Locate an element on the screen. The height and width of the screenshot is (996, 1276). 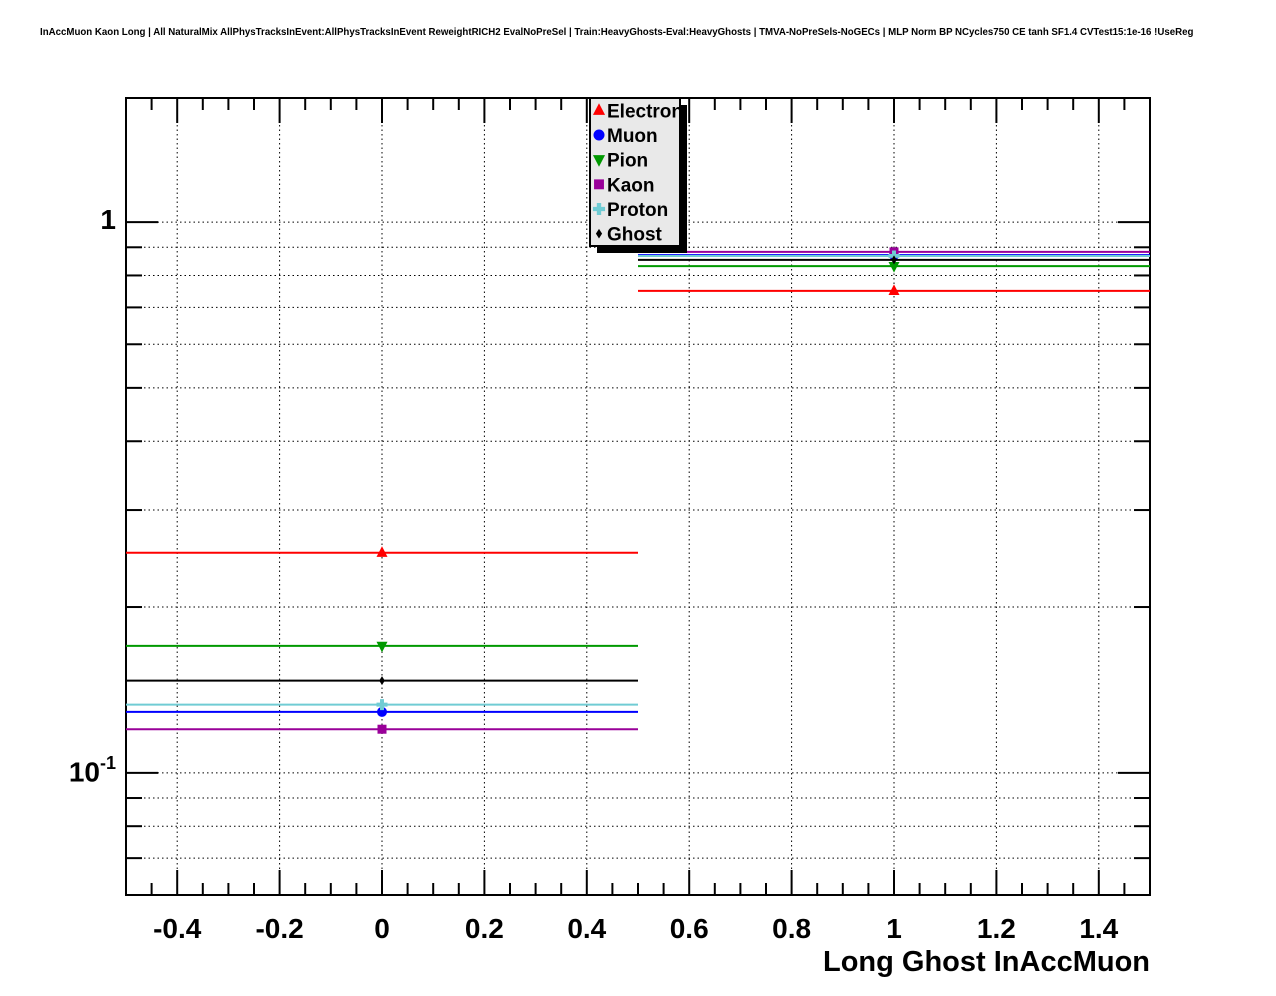
x-tick-label: 1.2 is located at coordinates (996, 928).